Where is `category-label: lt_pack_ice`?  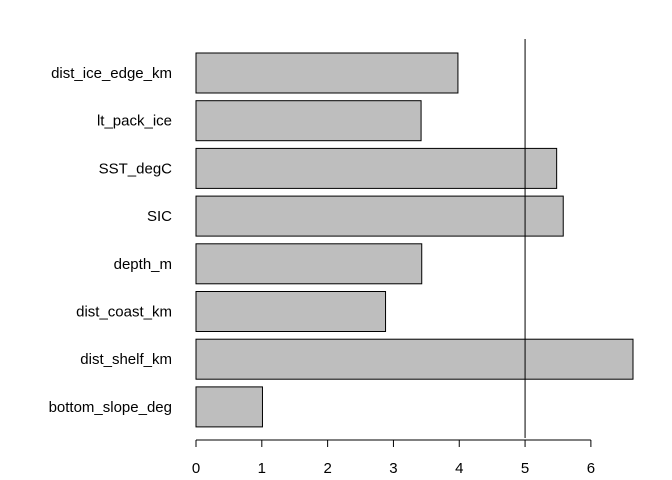
category-label: lt_pack_ice is located at coordinates (134, 121).